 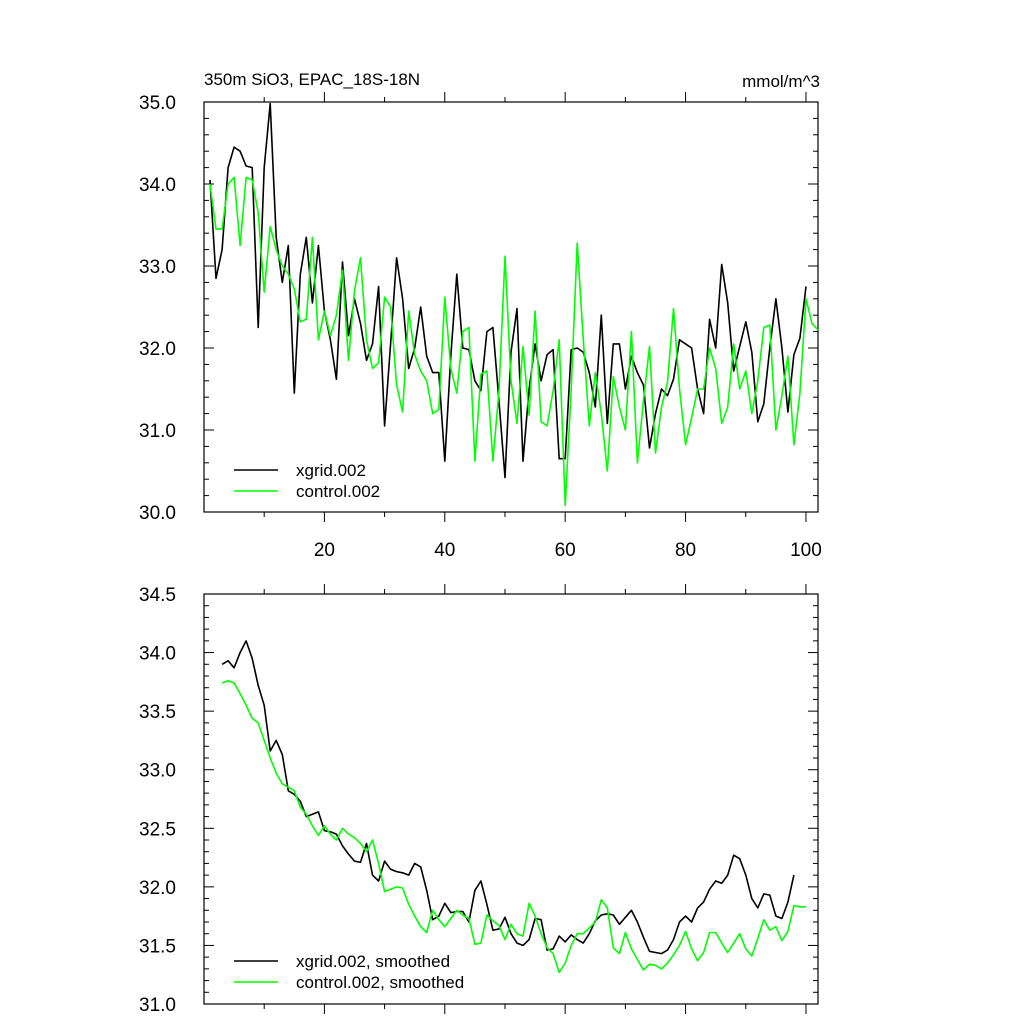 I want to click on top-xtick-label: 20, so click(x=324, y=550).